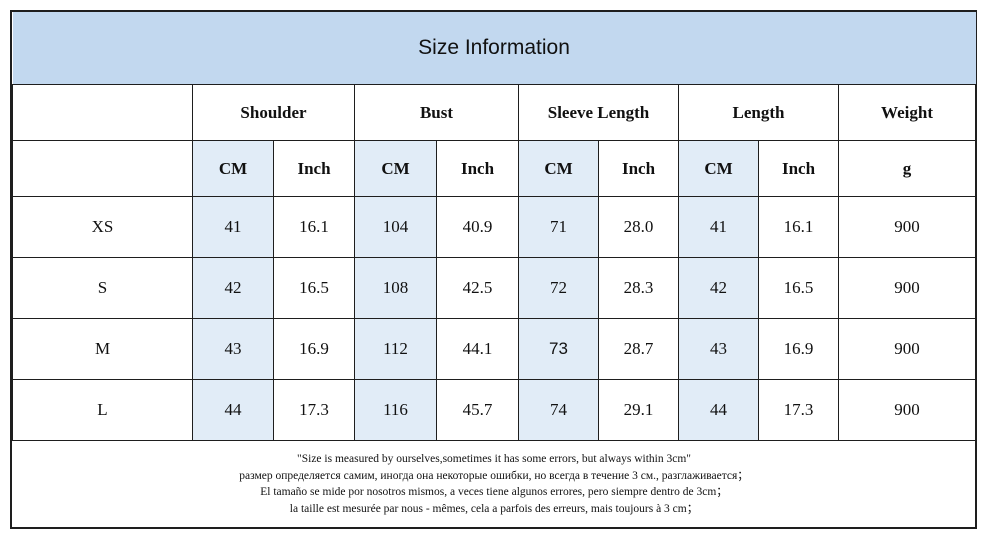 The image size is (988, 540). Describe the element at coordinates (638, 349) in the screenshot. I see `data-cell: 28.7` at that location.